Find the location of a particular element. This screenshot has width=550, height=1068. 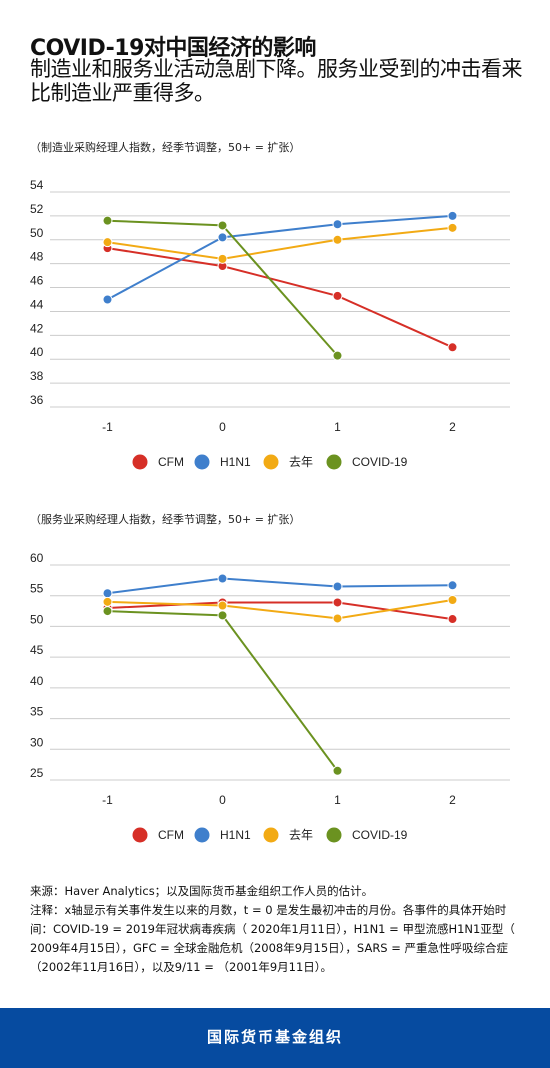

page-title: COVID-19对中国经济的影响 is located at coordinates (173, 48).